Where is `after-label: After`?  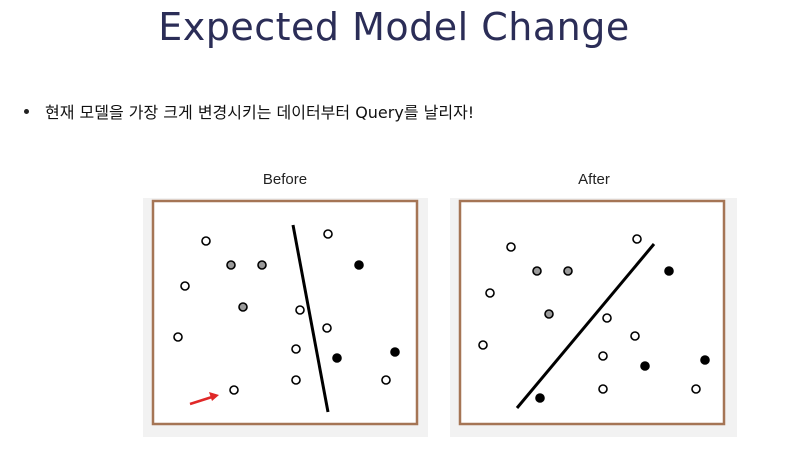 after-label: After is located at coordinates (594, 179).